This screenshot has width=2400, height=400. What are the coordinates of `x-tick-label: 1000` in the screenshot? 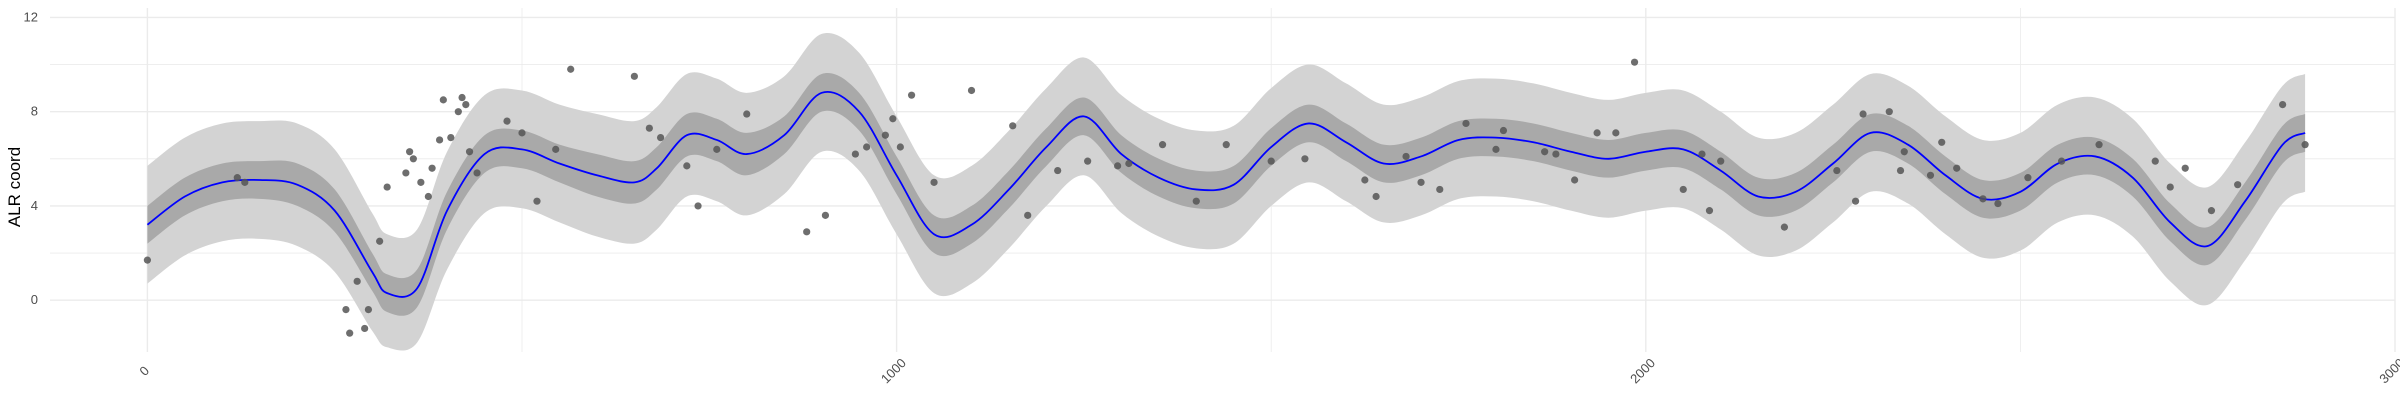 It's located at (893, 370).